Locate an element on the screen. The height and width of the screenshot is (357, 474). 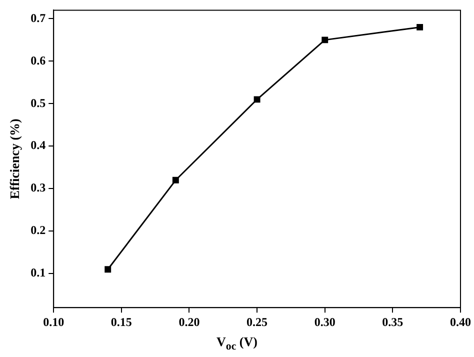
y-tick-label: 0.4 is located at coordinates (38, 145).